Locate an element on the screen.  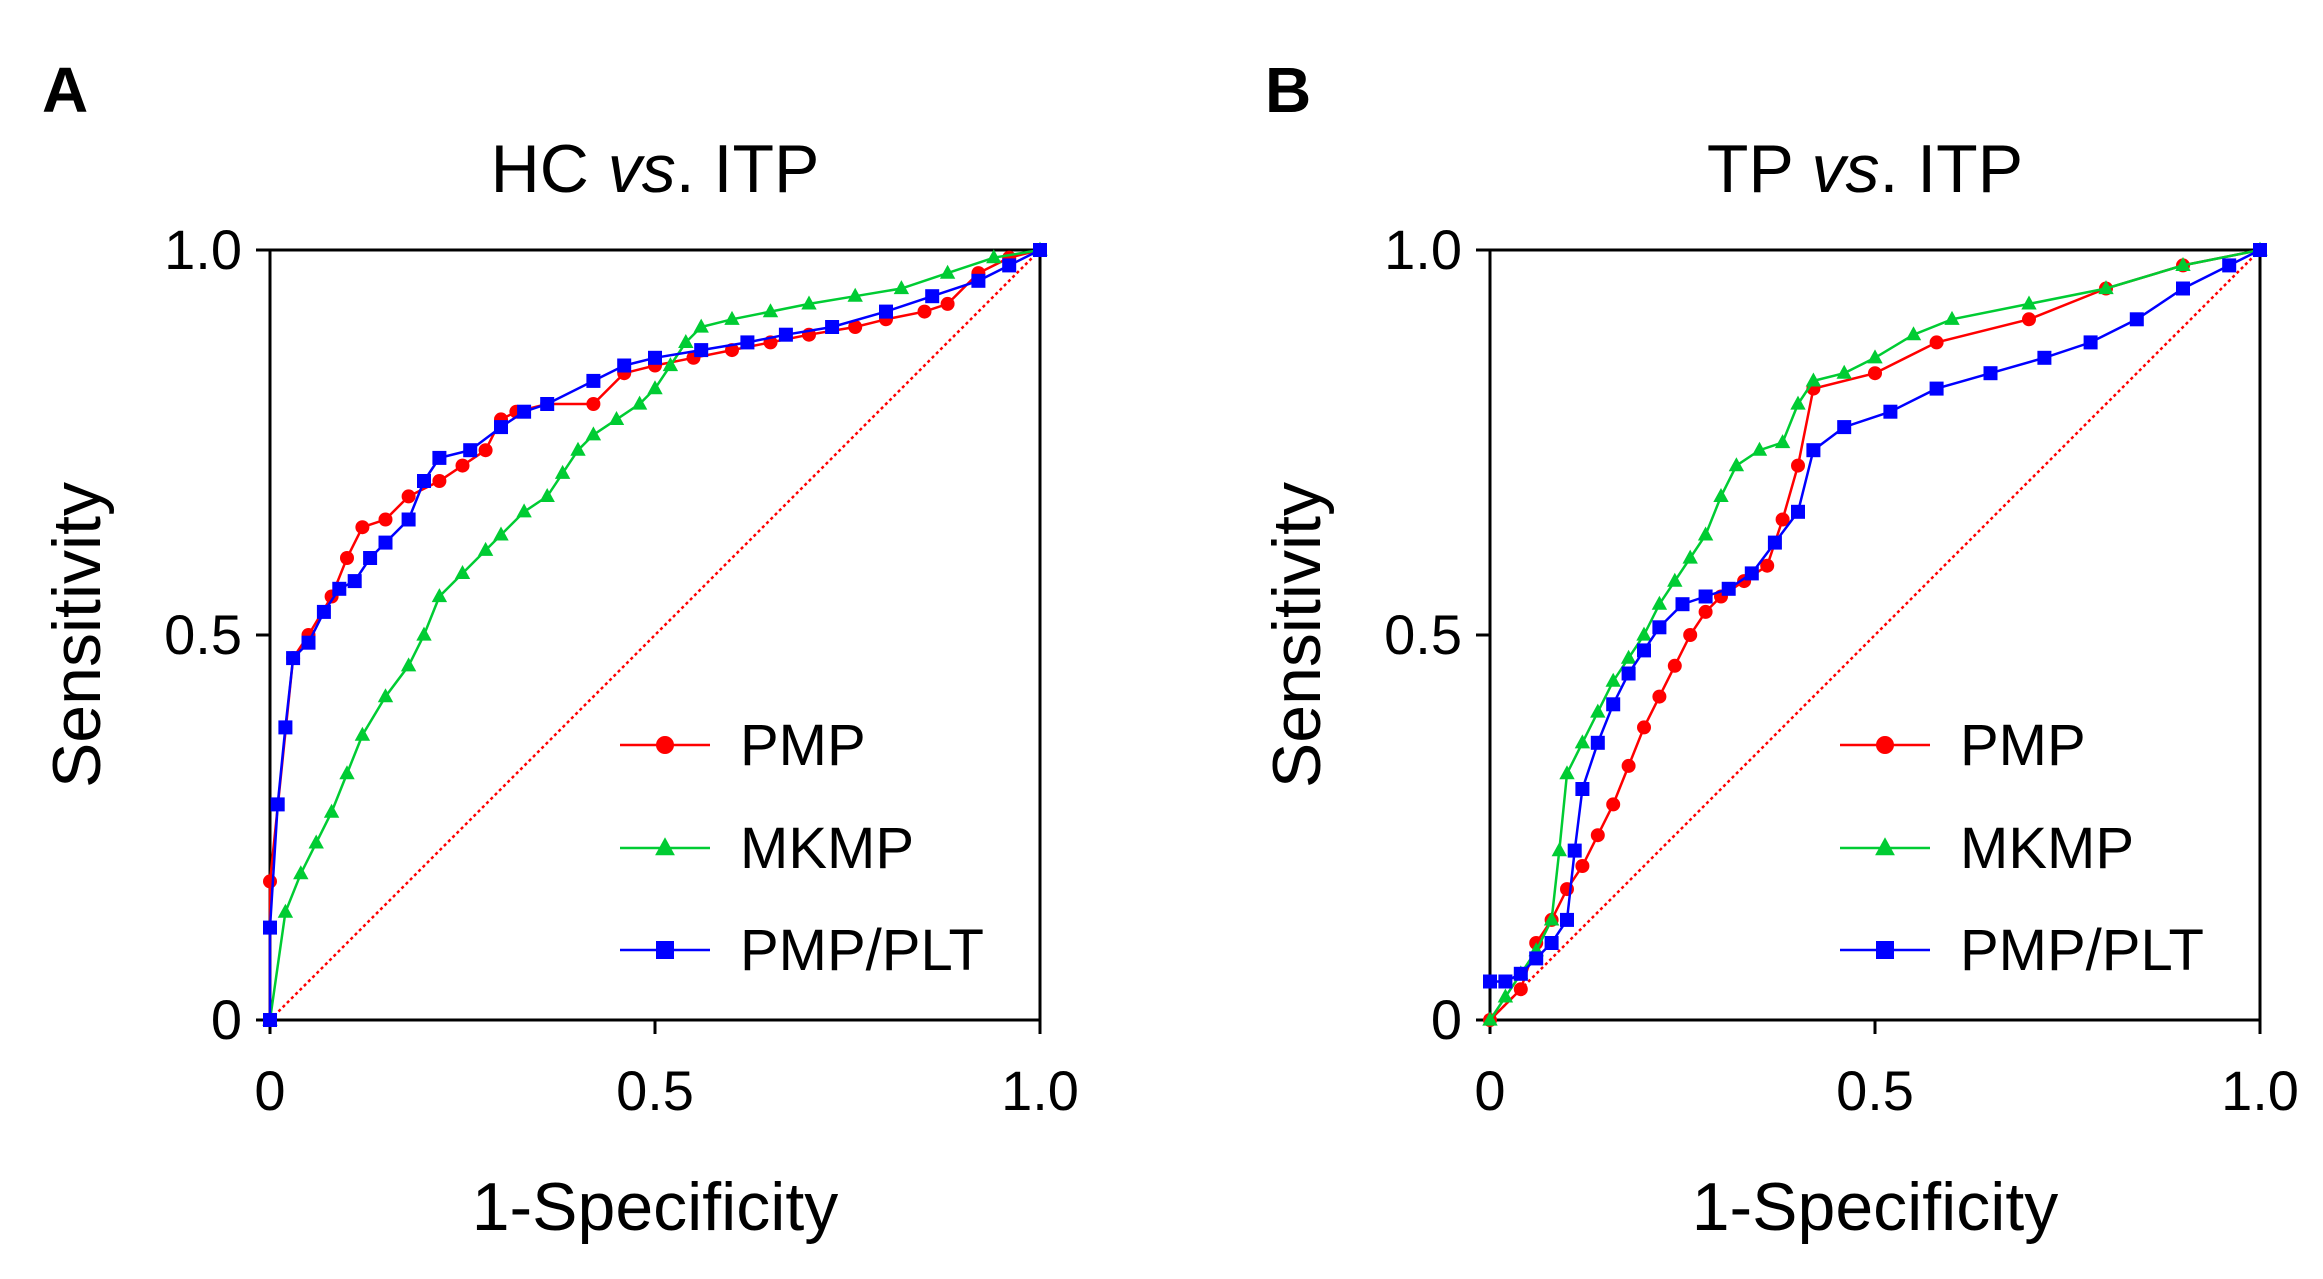
title-part: . ITP is located at coordinates (1951, 169).